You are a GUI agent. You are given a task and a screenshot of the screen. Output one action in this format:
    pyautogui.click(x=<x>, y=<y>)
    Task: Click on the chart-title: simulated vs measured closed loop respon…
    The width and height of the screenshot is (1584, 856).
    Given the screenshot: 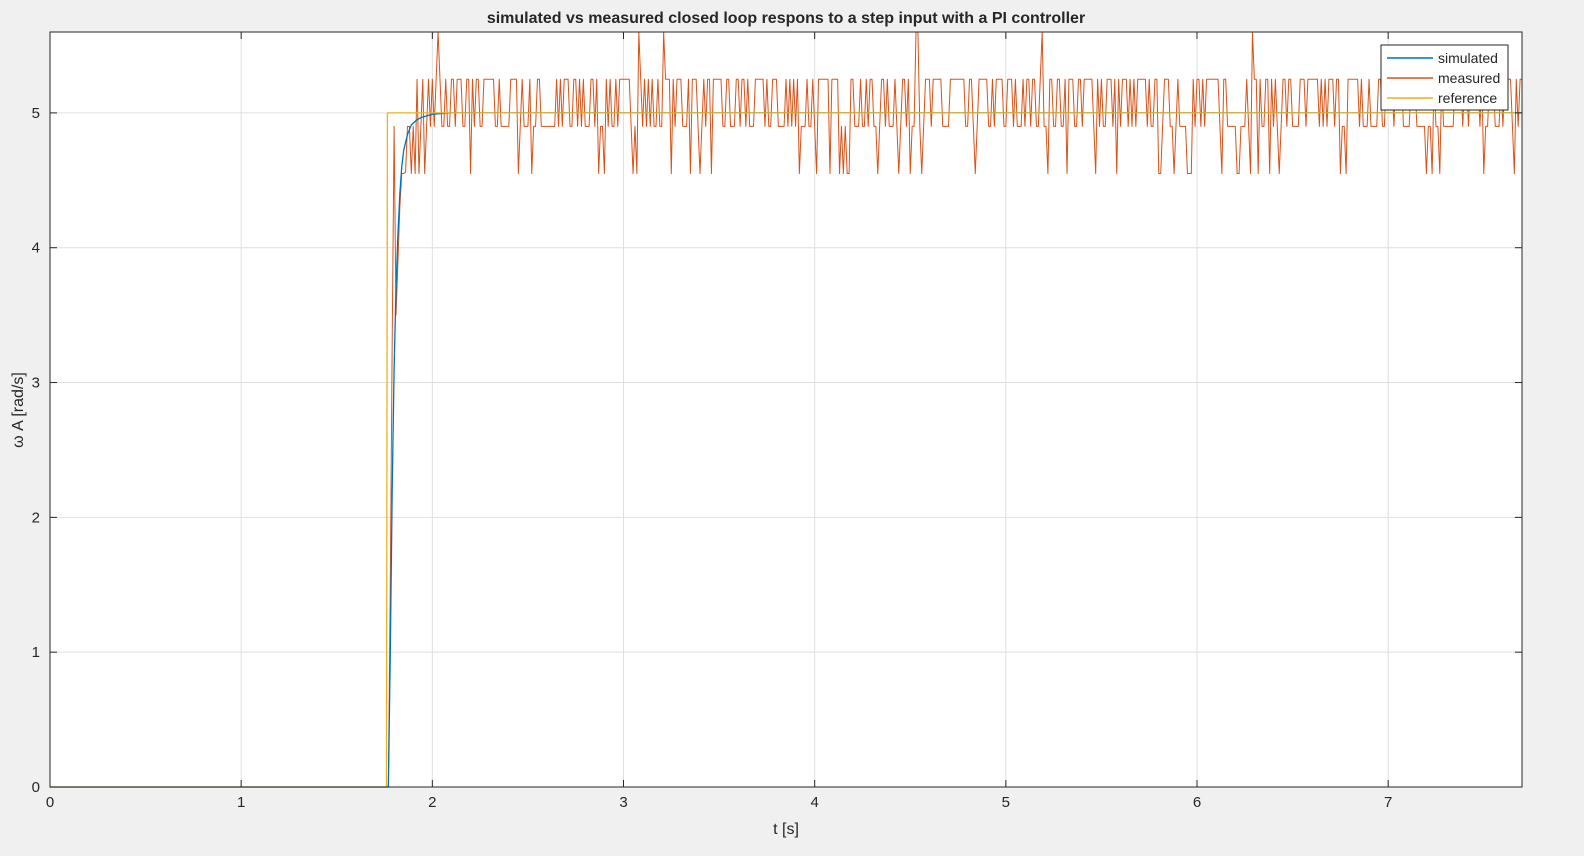 What is the action you would take?
    pyautogui.click(x=786, y=18)
    